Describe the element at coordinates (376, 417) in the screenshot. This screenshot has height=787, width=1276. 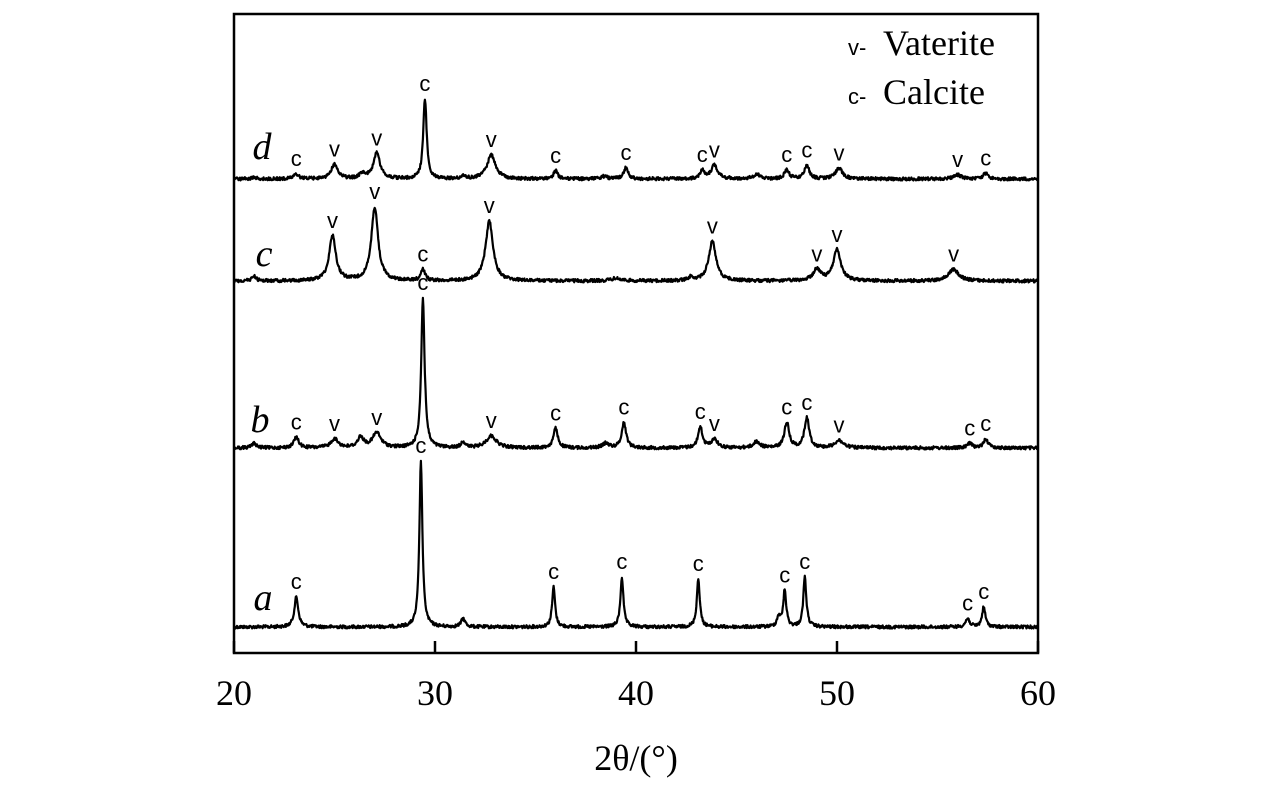
I see `peak-label-b-4: v` at that location.